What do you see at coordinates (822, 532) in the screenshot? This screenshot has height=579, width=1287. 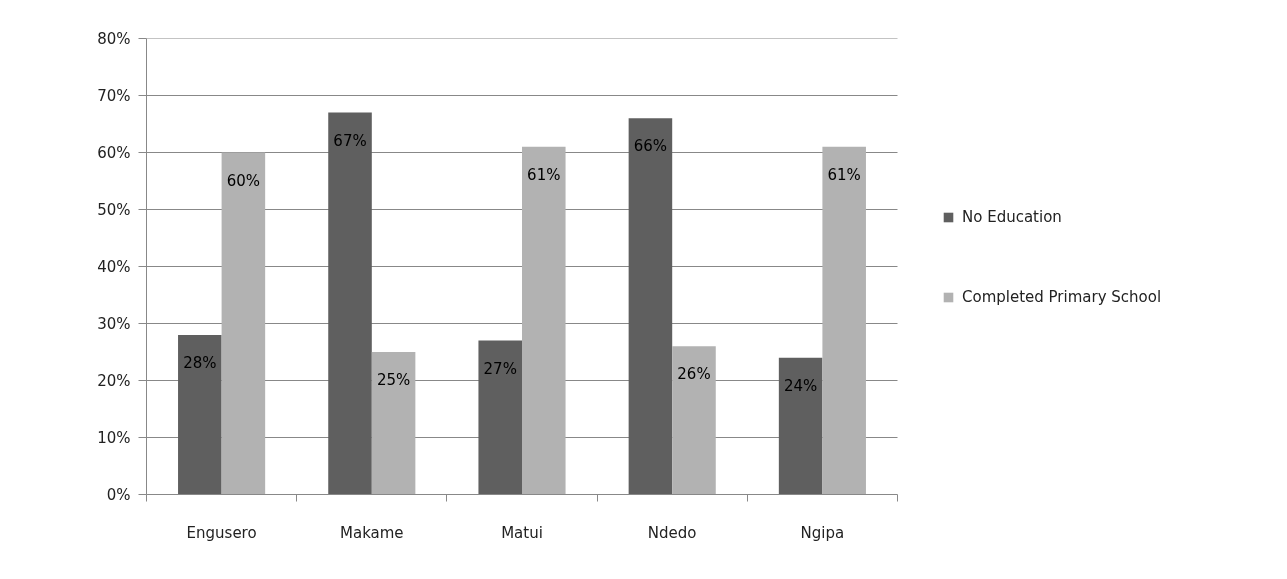 I see `x-tick-label: Ngipa` at bounding box center [822, 532].